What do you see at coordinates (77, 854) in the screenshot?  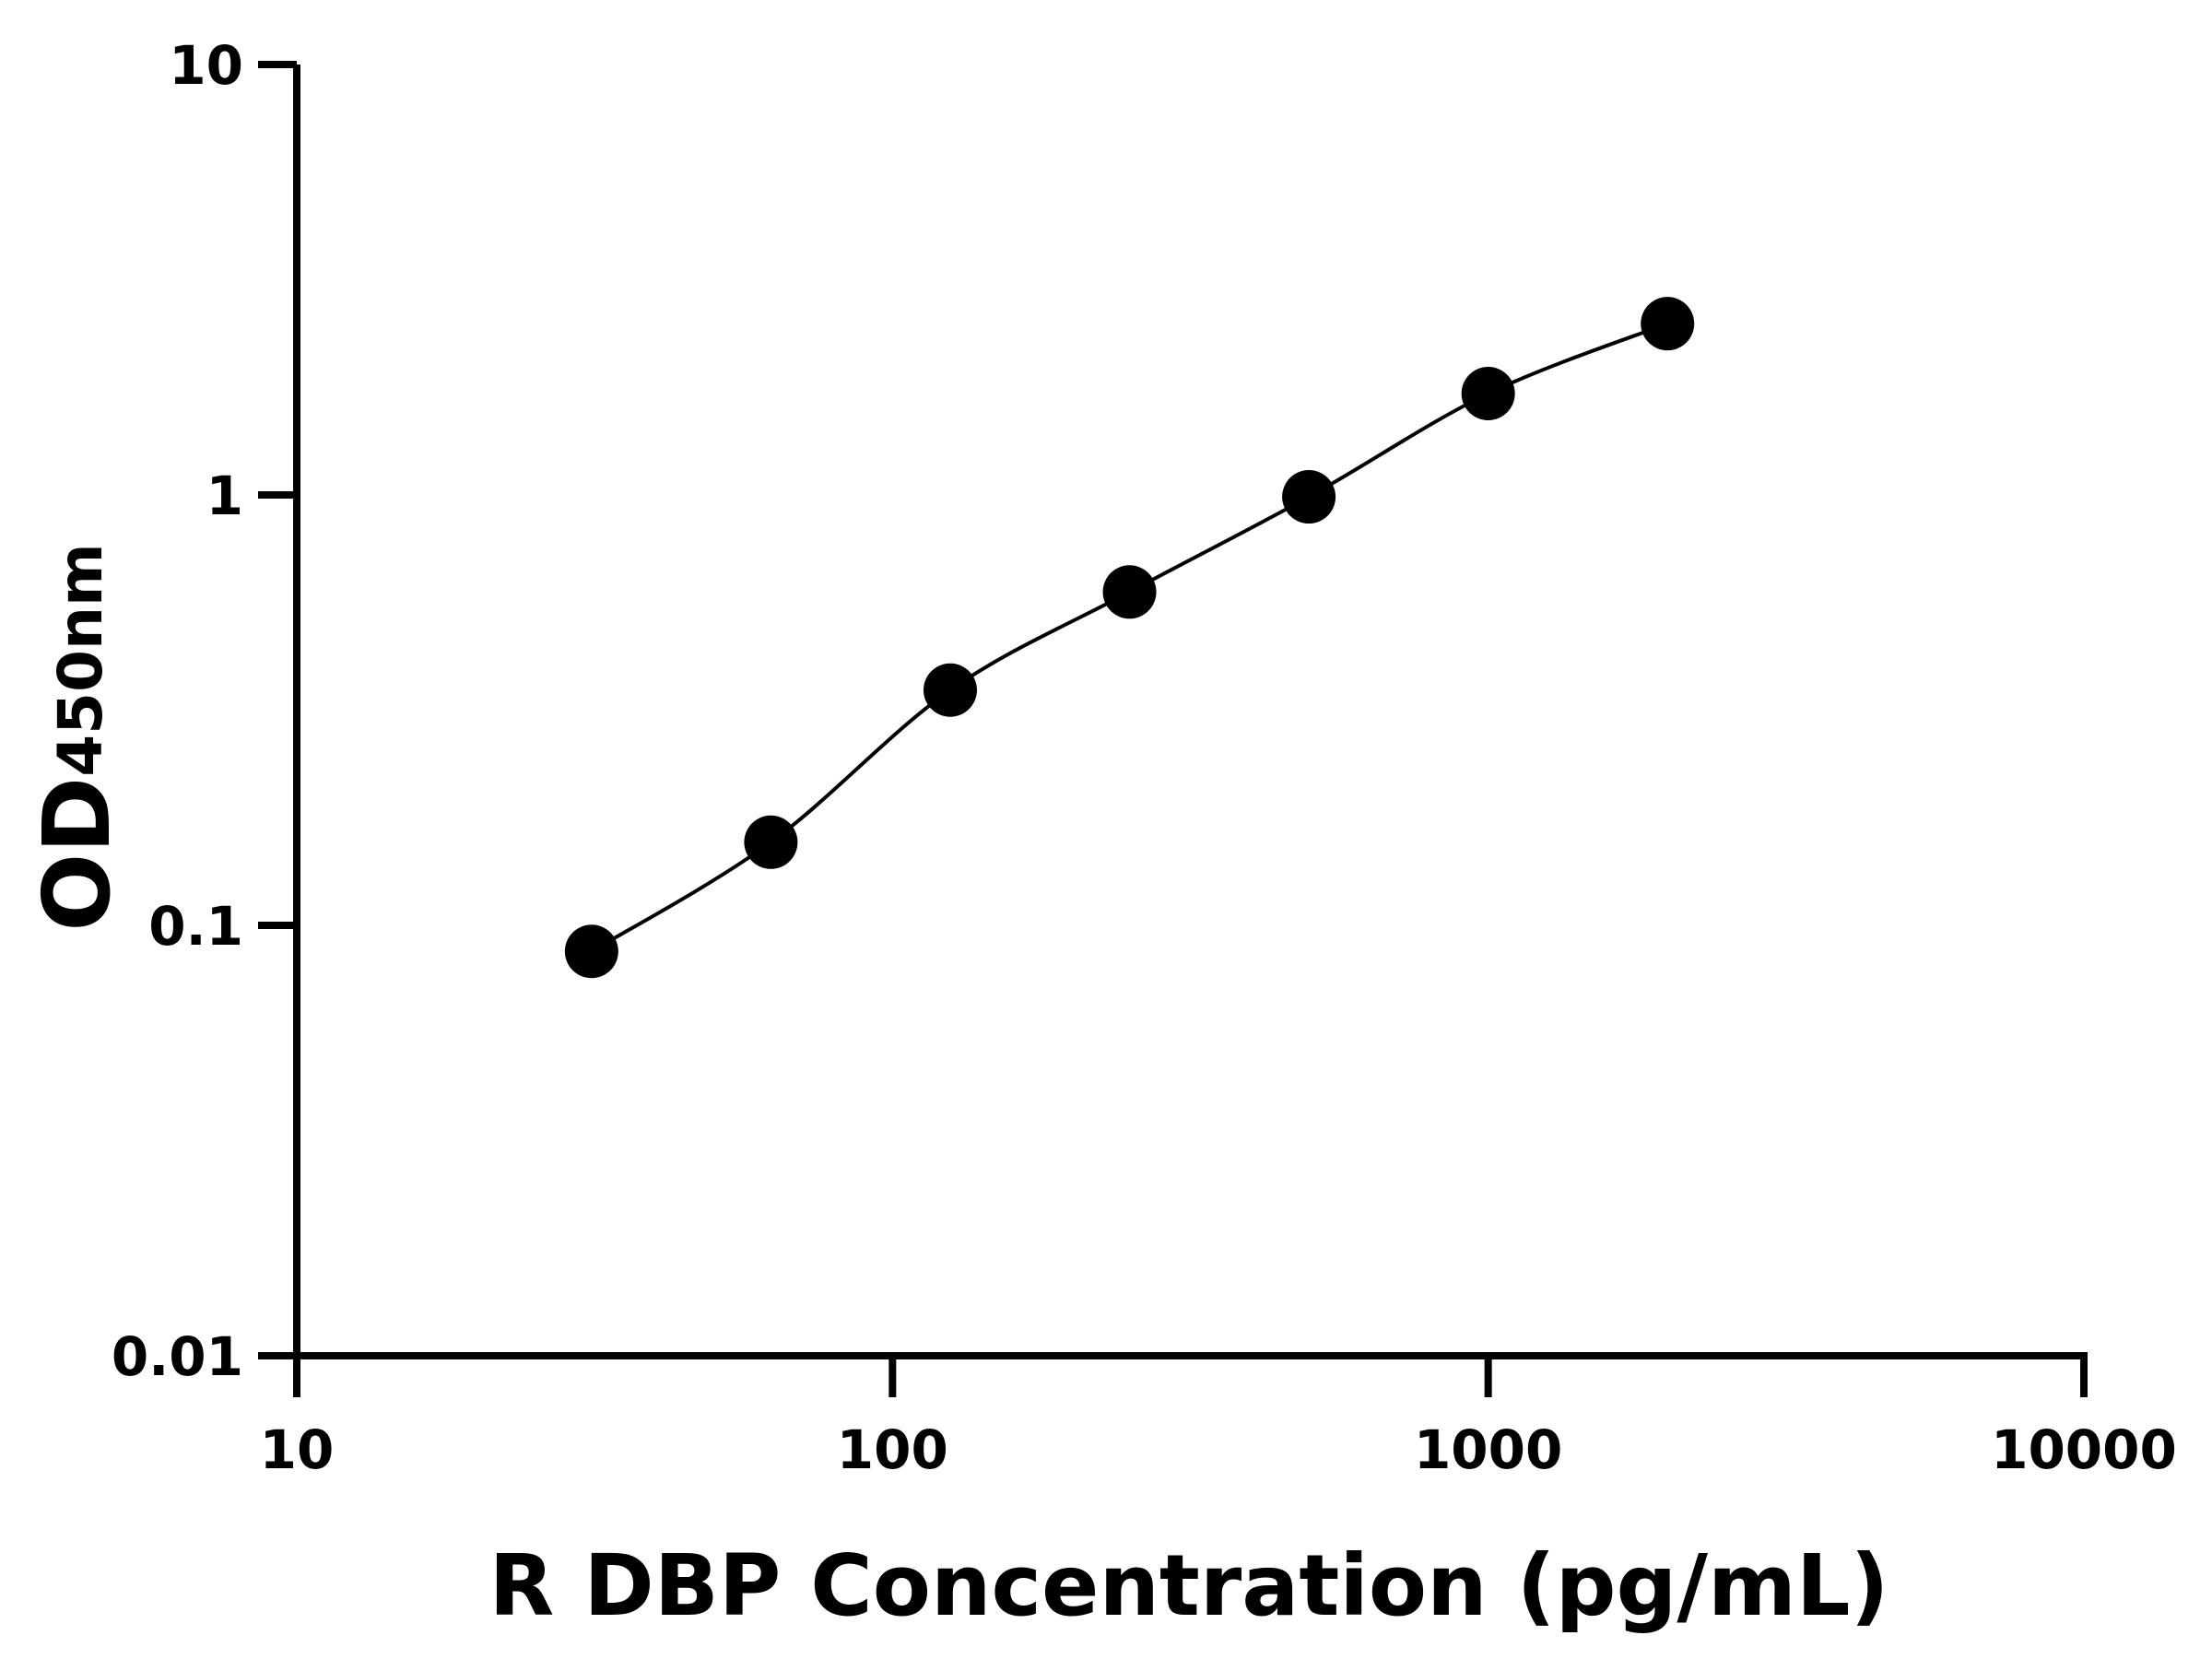 I see `y-axis-label-main: OD` at bounding box center [77, 854].